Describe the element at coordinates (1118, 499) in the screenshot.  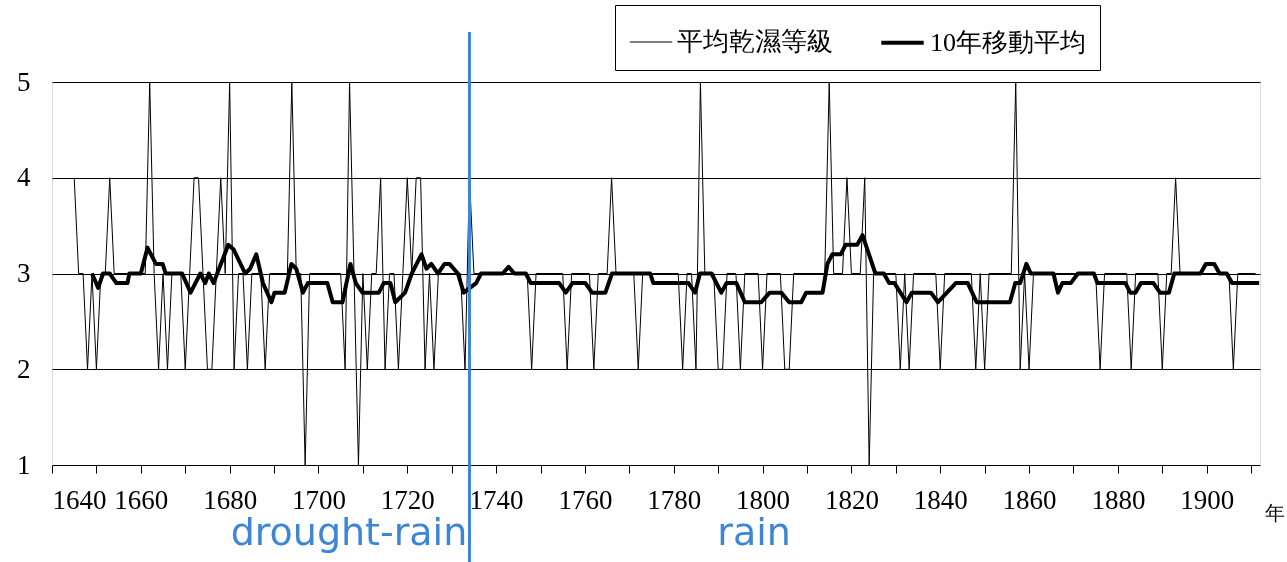
I see `x-tick-label: 1880` at that location.